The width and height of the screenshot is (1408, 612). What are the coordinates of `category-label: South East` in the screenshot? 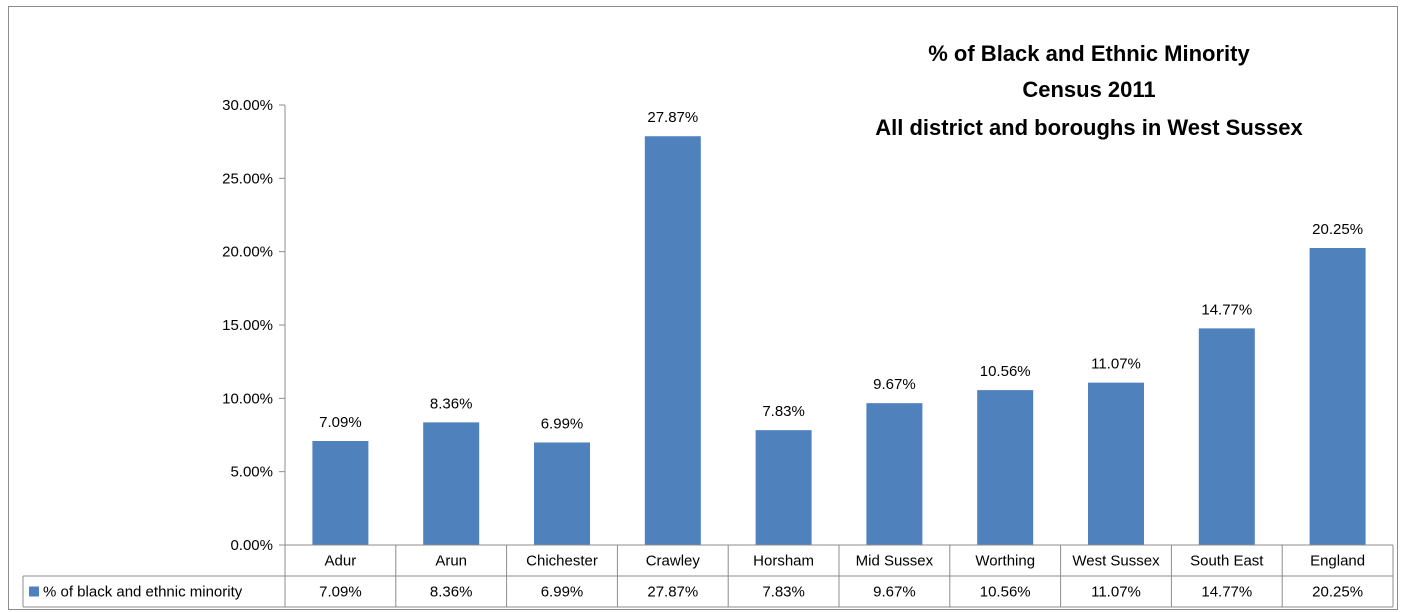 It's located at (1227, 561).